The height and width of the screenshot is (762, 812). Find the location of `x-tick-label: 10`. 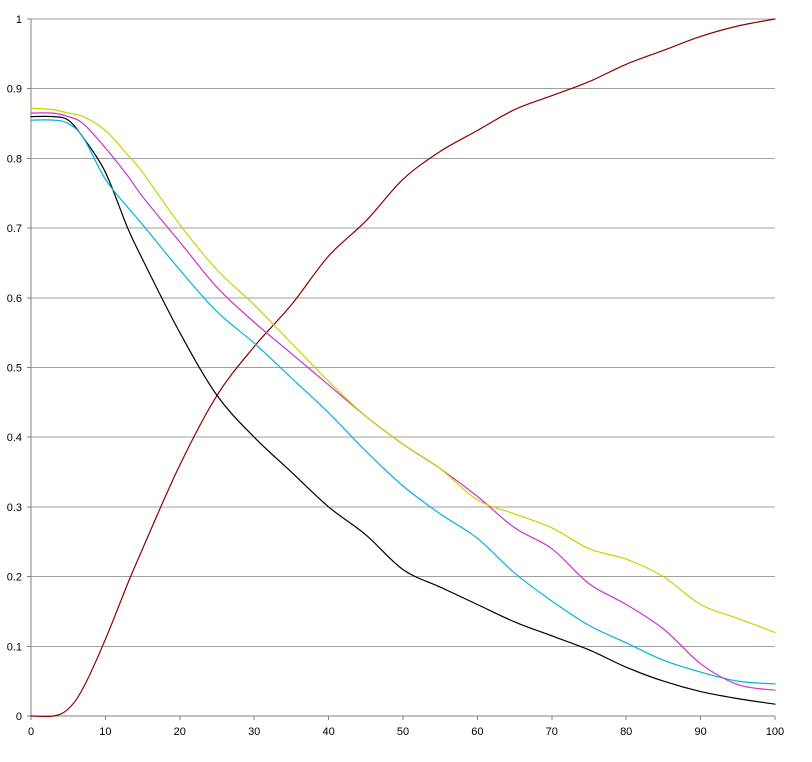

x-tick-label: 10 is located at coordinates (105, 732).